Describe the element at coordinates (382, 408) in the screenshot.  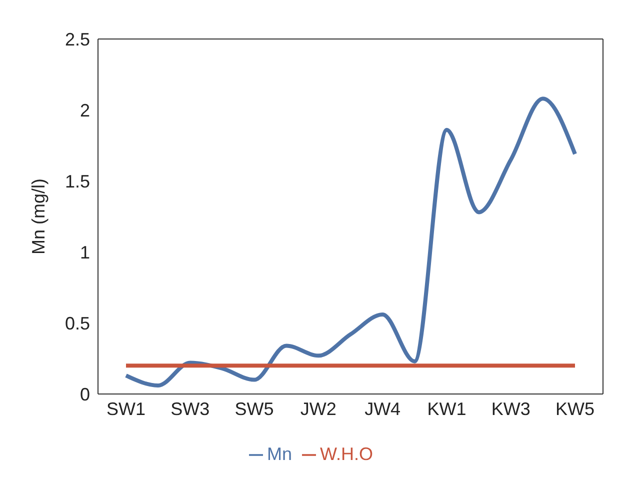
I see `x-tick-label: JW4` at that location.